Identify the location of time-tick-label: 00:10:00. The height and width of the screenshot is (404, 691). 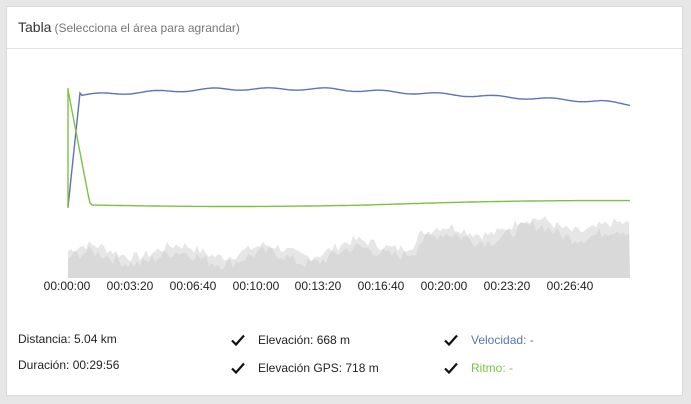
(256, 286).